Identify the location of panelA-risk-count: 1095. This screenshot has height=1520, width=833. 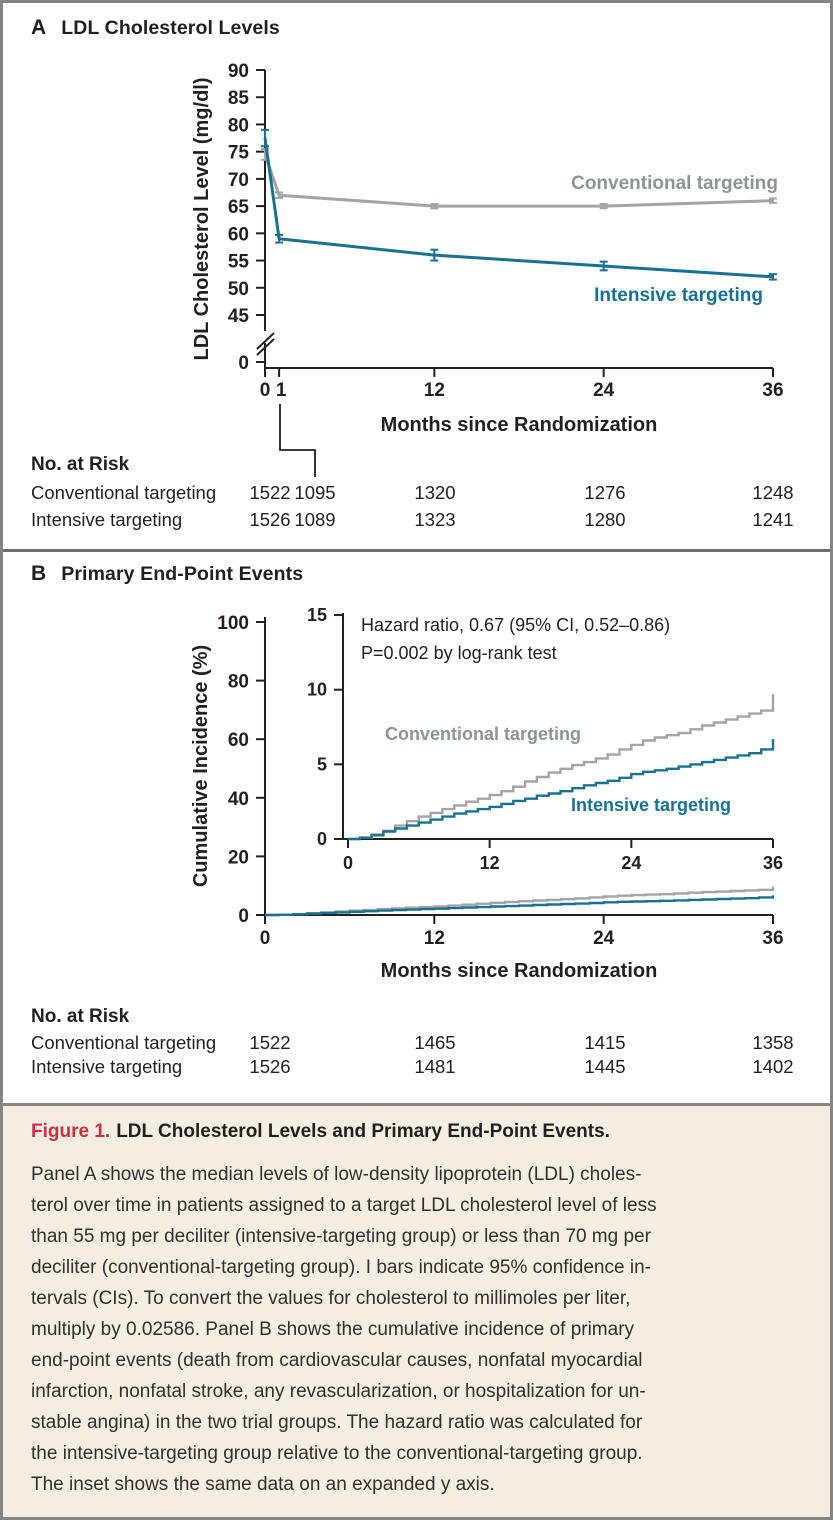
(315, 492).